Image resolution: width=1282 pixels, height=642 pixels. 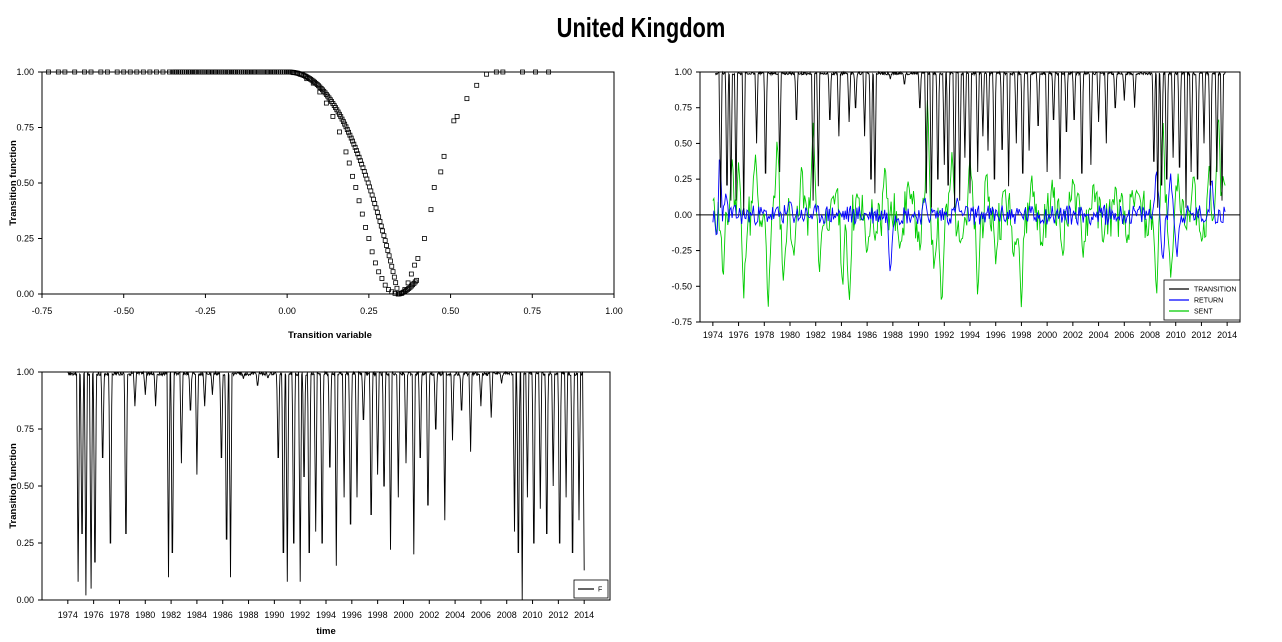 What do you see at coordinates (68, 615) in the screenshot?
I see `x-tick-label: 1974` at bounding box center [68, 615].